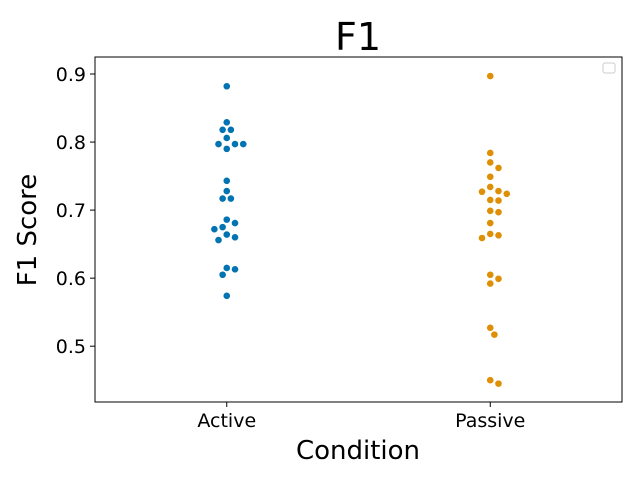 The width and height of the screenshot is (640, 484). What do you see at coordinates (361, 417) in the screenshot?
I see `x-axis: Active Passive` at bounding box center [361, 417].